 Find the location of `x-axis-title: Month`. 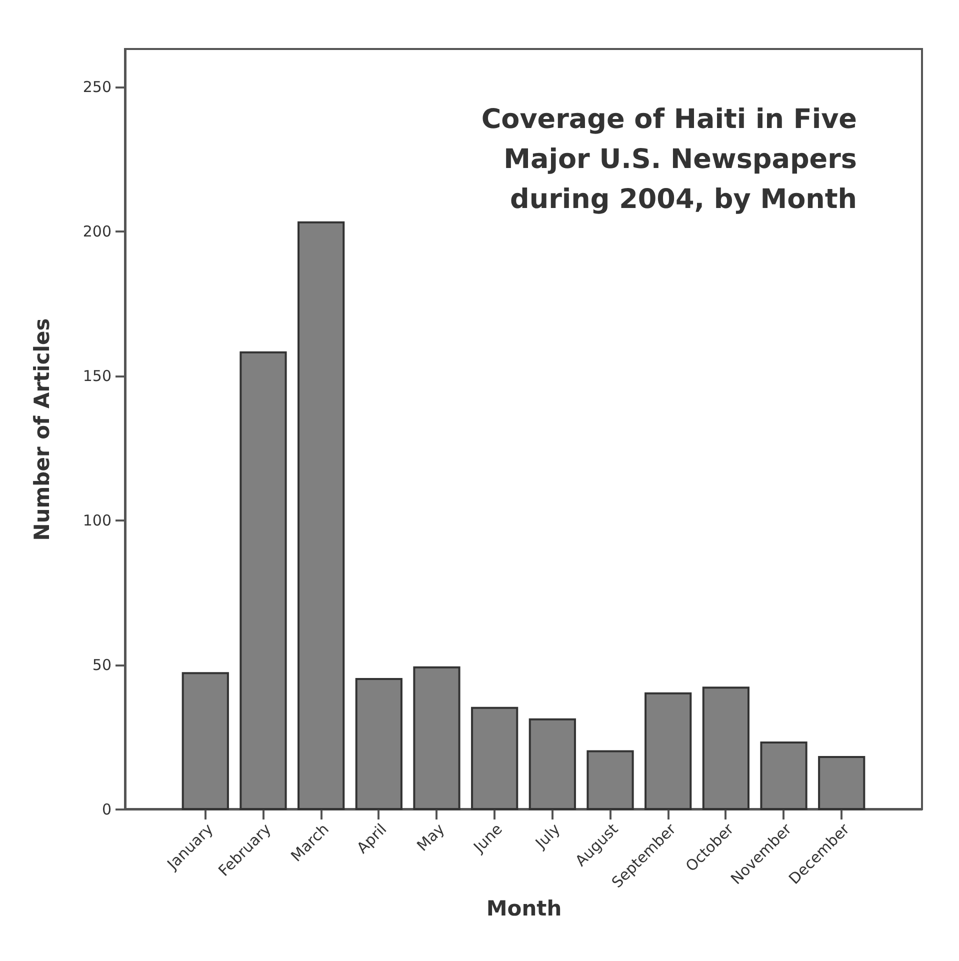

x-axis-title: Month is located at coordinates (524, 908).